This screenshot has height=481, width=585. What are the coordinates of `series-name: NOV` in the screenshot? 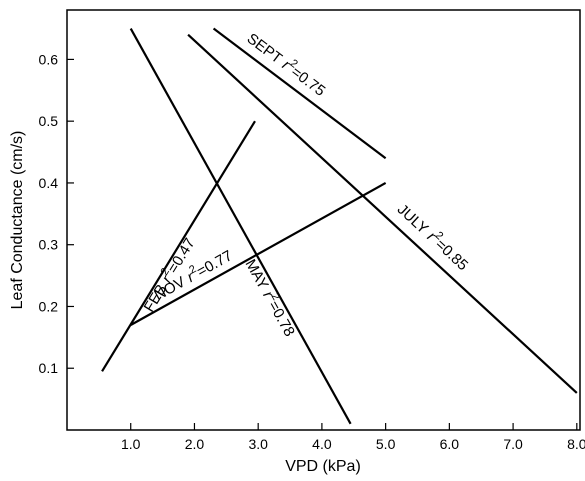 It's located at (170, 289).